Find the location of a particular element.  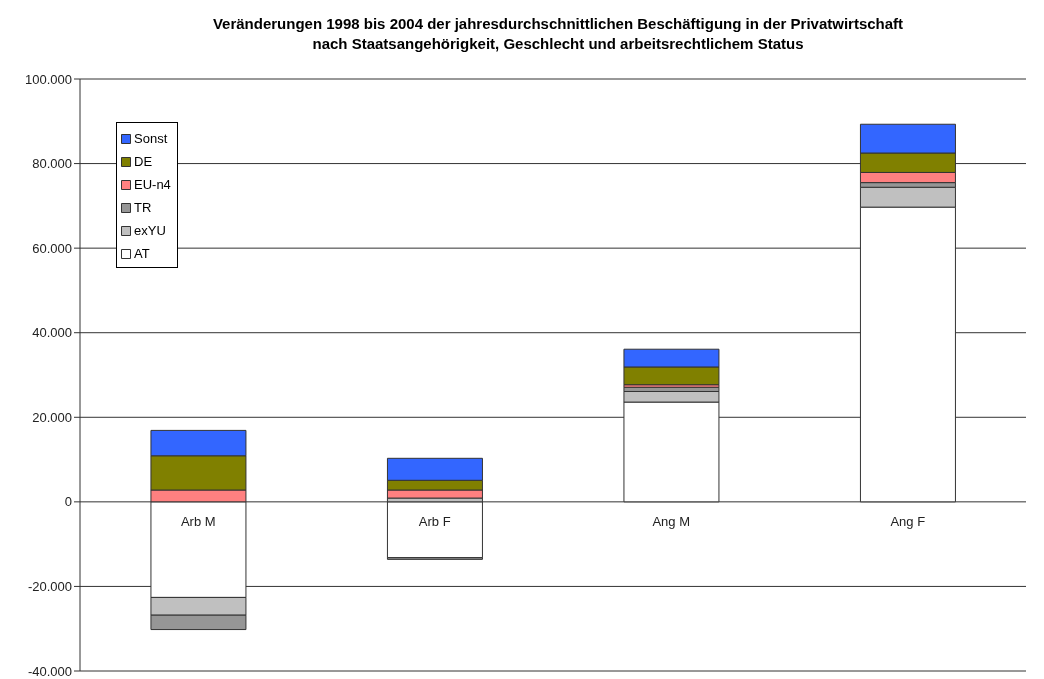

legend-label: TR is located at coordinates (143, 207).